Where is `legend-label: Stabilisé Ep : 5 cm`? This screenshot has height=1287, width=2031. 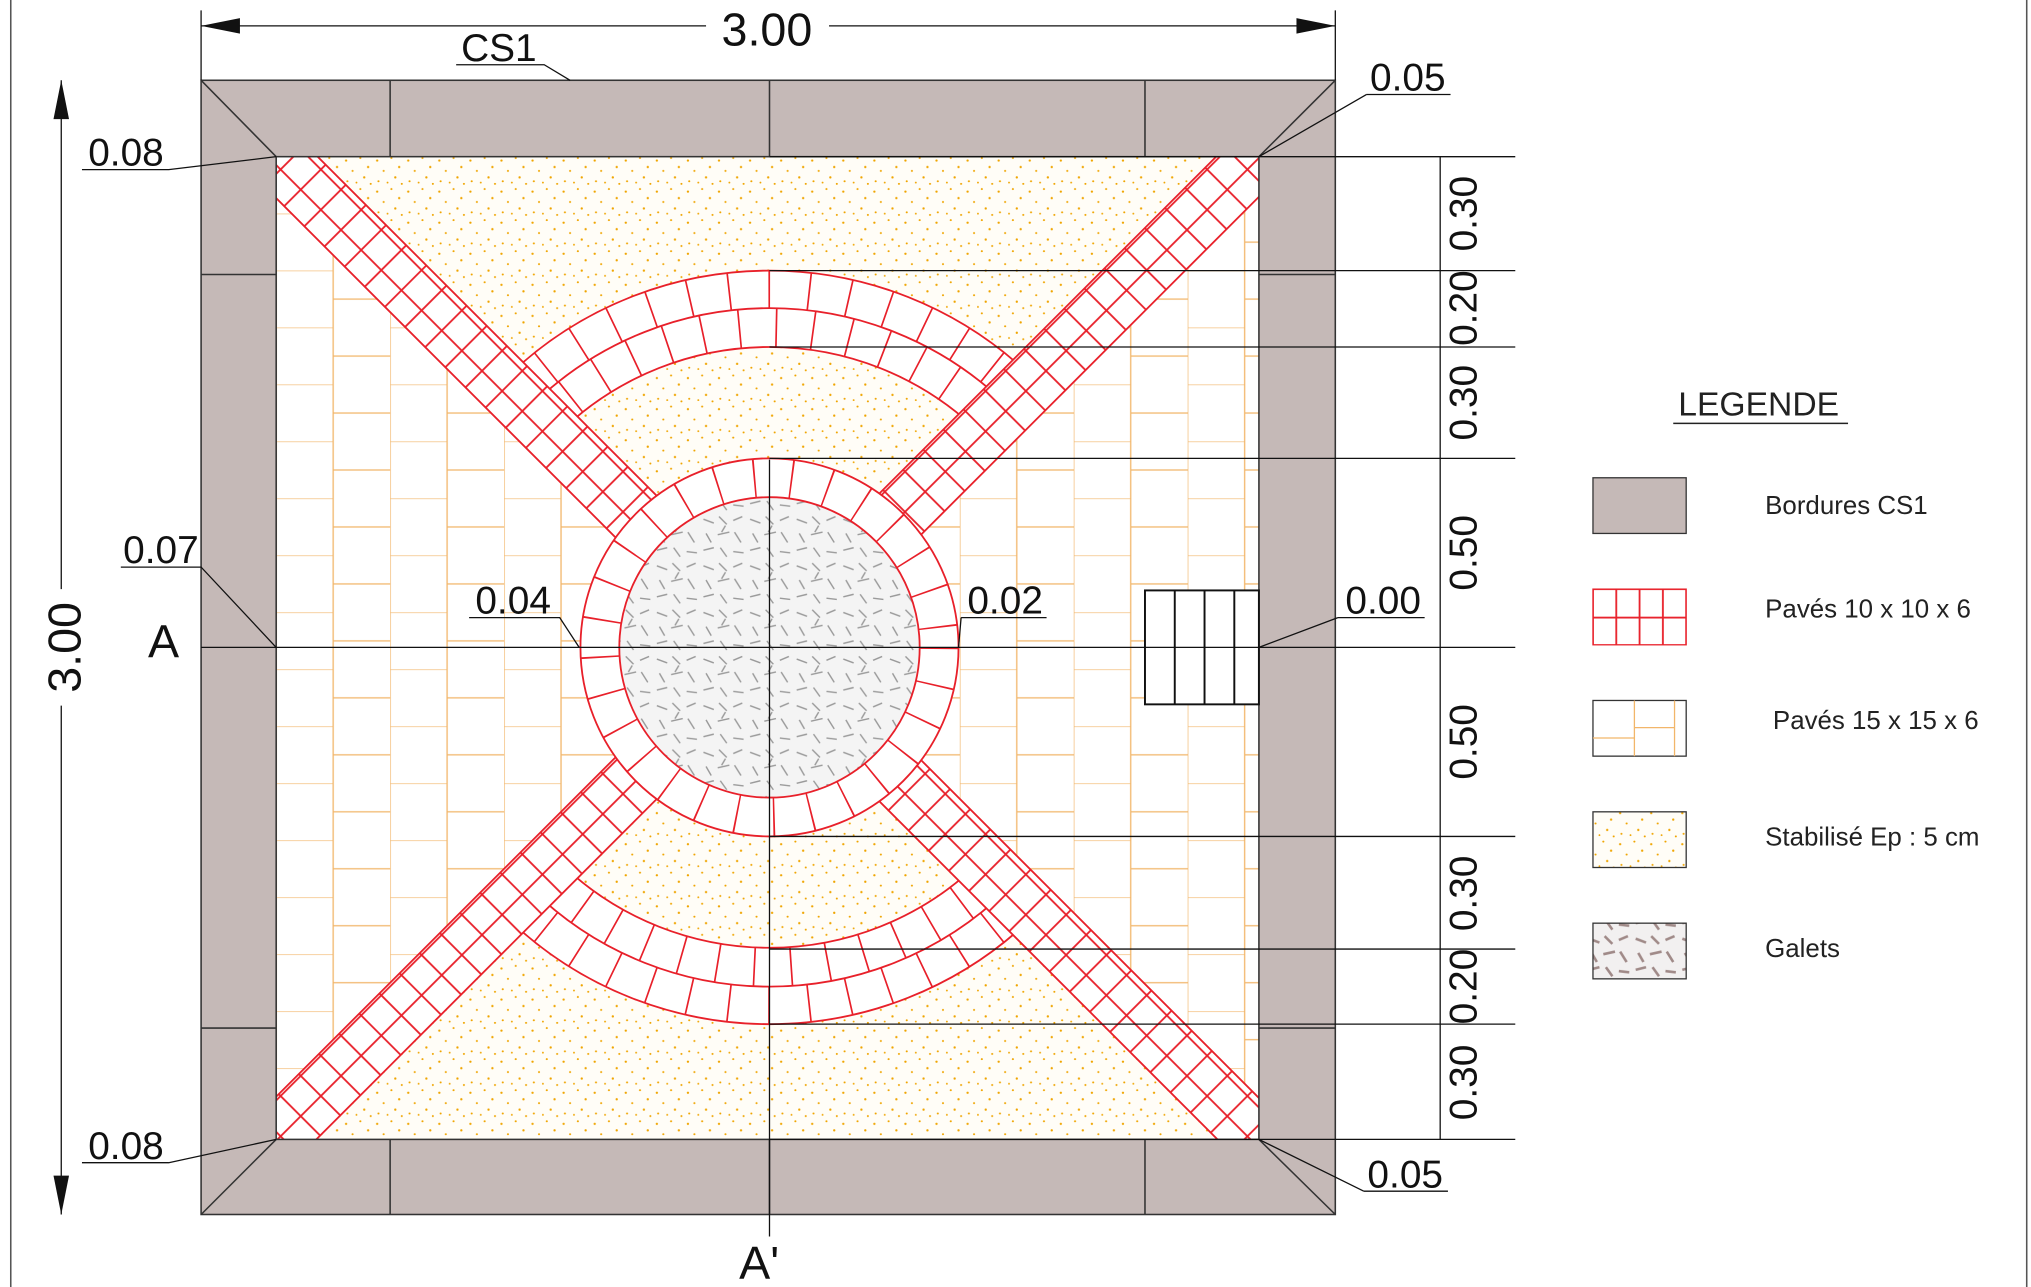 legend-label: Stabilisé Ep : 5 cm is located at coordinates (1872, 837).